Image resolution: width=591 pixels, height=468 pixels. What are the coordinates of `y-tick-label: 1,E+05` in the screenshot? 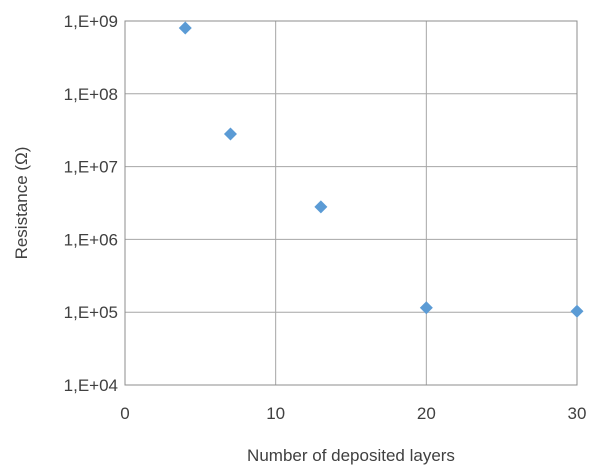 It's located at (91, 312).